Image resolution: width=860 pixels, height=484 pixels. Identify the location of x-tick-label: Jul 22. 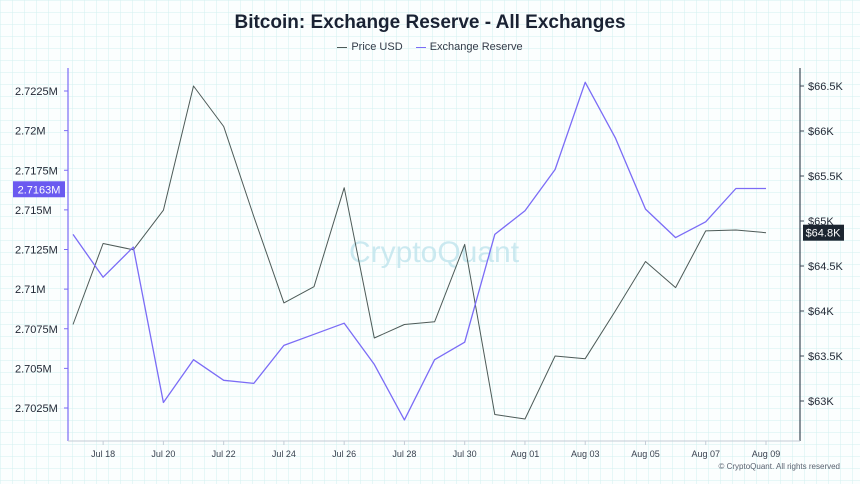
(224, 454).